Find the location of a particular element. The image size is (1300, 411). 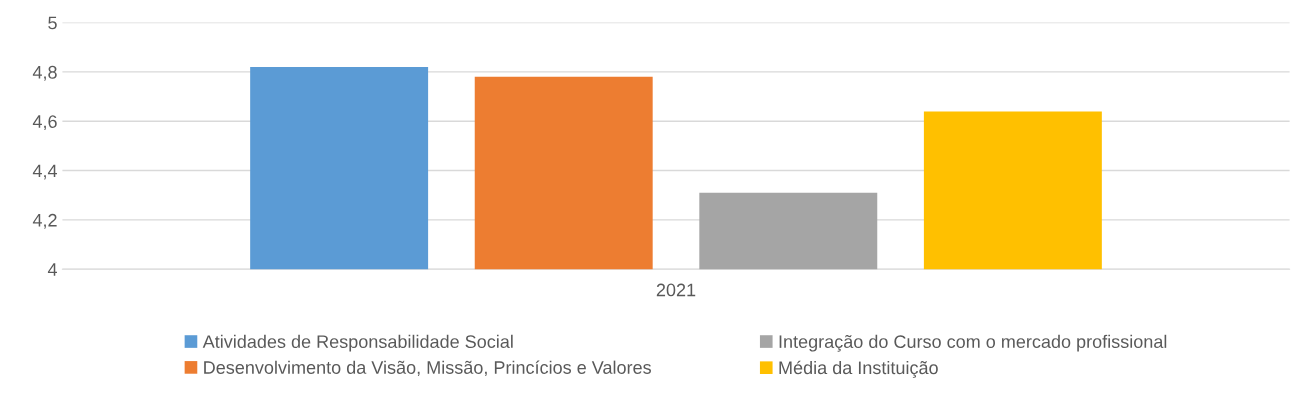

x-tick-label: 2021 is located at coordinates (676, 290).